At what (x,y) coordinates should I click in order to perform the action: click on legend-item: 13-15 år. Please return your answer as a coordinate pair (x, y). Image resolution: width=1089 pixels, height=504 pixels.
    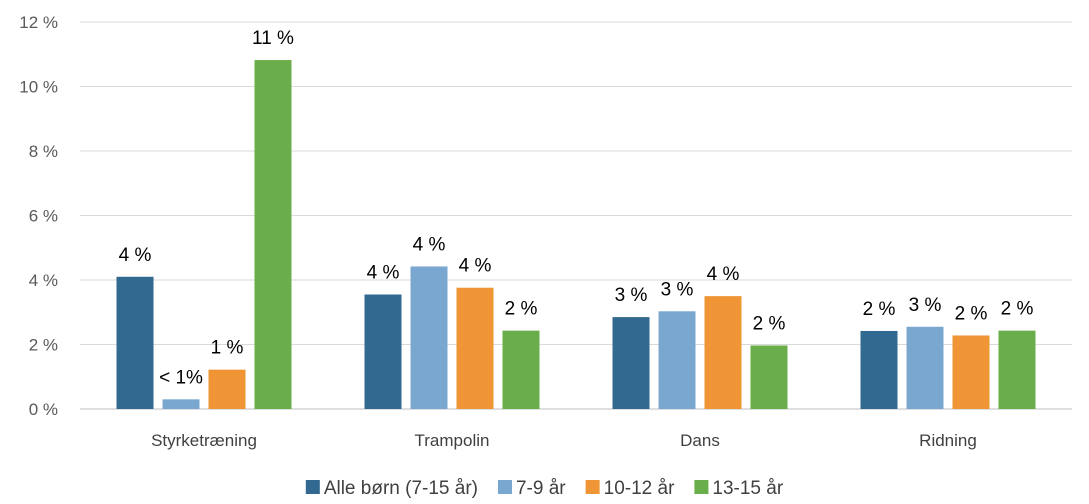
    Looking at the image, I should click on (739, 488).